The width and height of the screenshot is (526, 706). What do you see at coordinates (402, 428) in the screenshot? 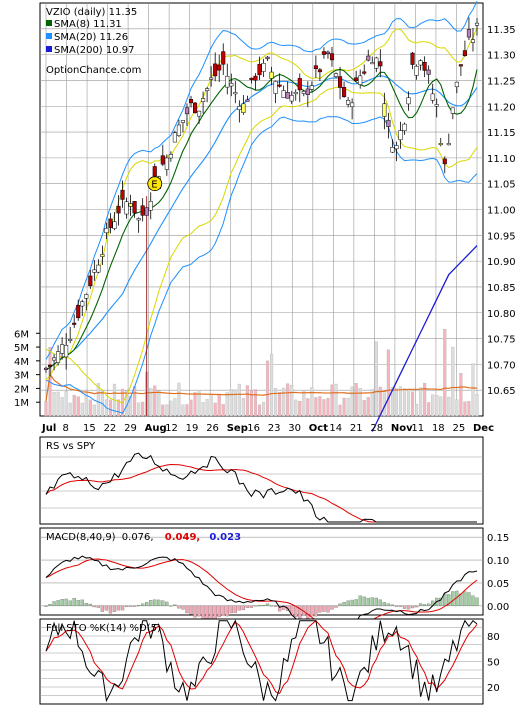
I see `date-tick-label: Nov` at bounding box center [402, 428].